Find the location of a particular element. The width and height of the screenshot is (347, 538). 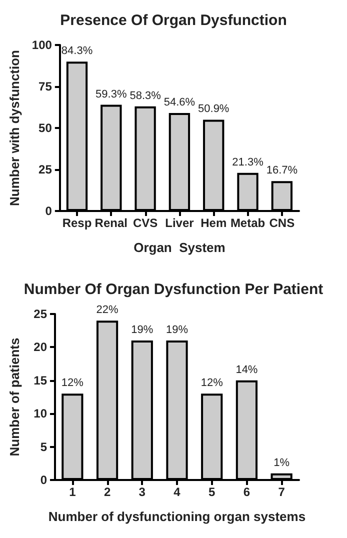

annotation: 84.3% is located at coordinates (77, 51).